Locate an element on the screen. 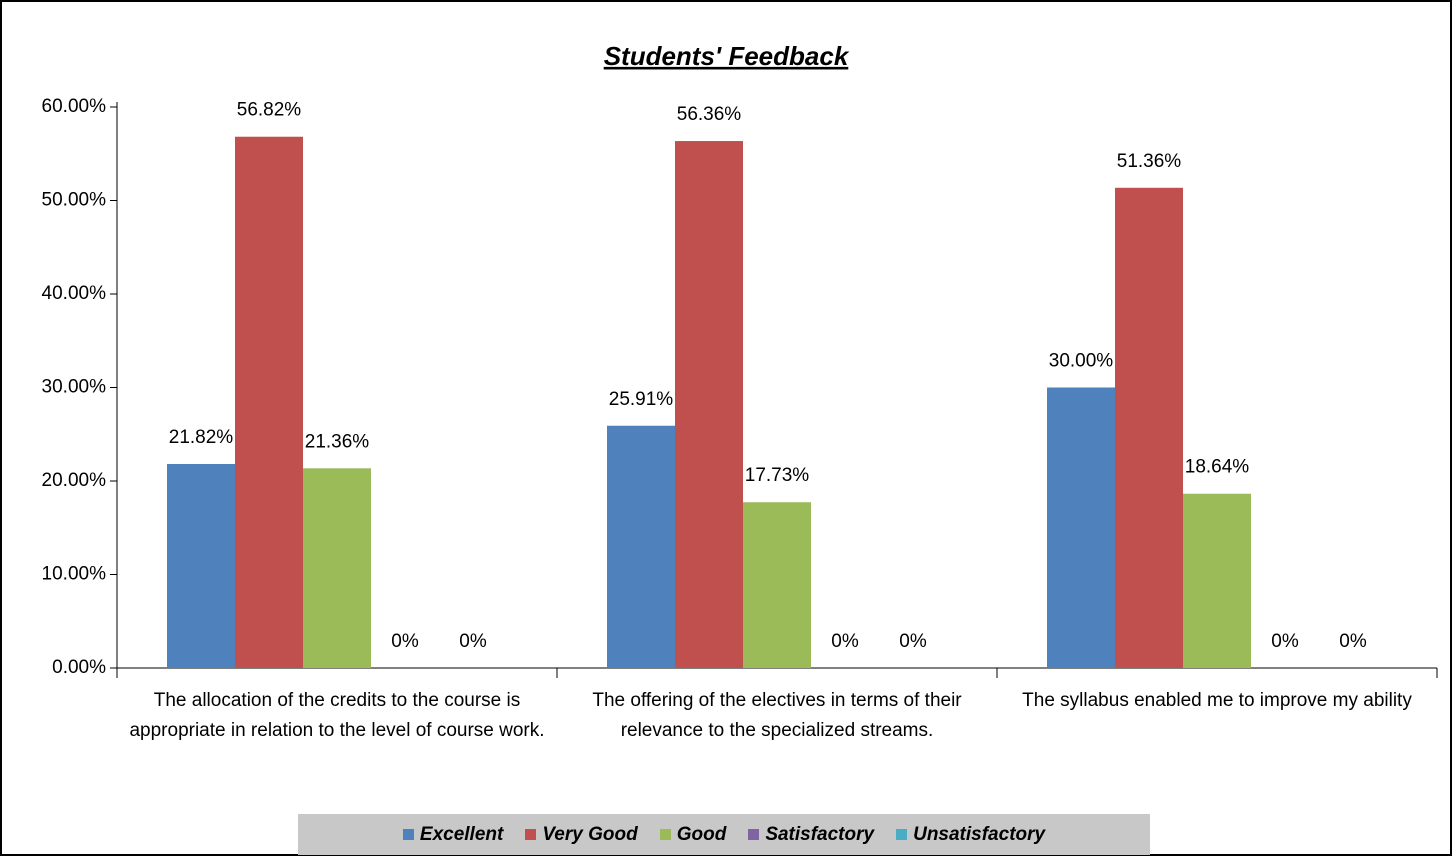 The image size is (1452, 856). legend-item: Satisfactory is located at coordinates (811, 835).